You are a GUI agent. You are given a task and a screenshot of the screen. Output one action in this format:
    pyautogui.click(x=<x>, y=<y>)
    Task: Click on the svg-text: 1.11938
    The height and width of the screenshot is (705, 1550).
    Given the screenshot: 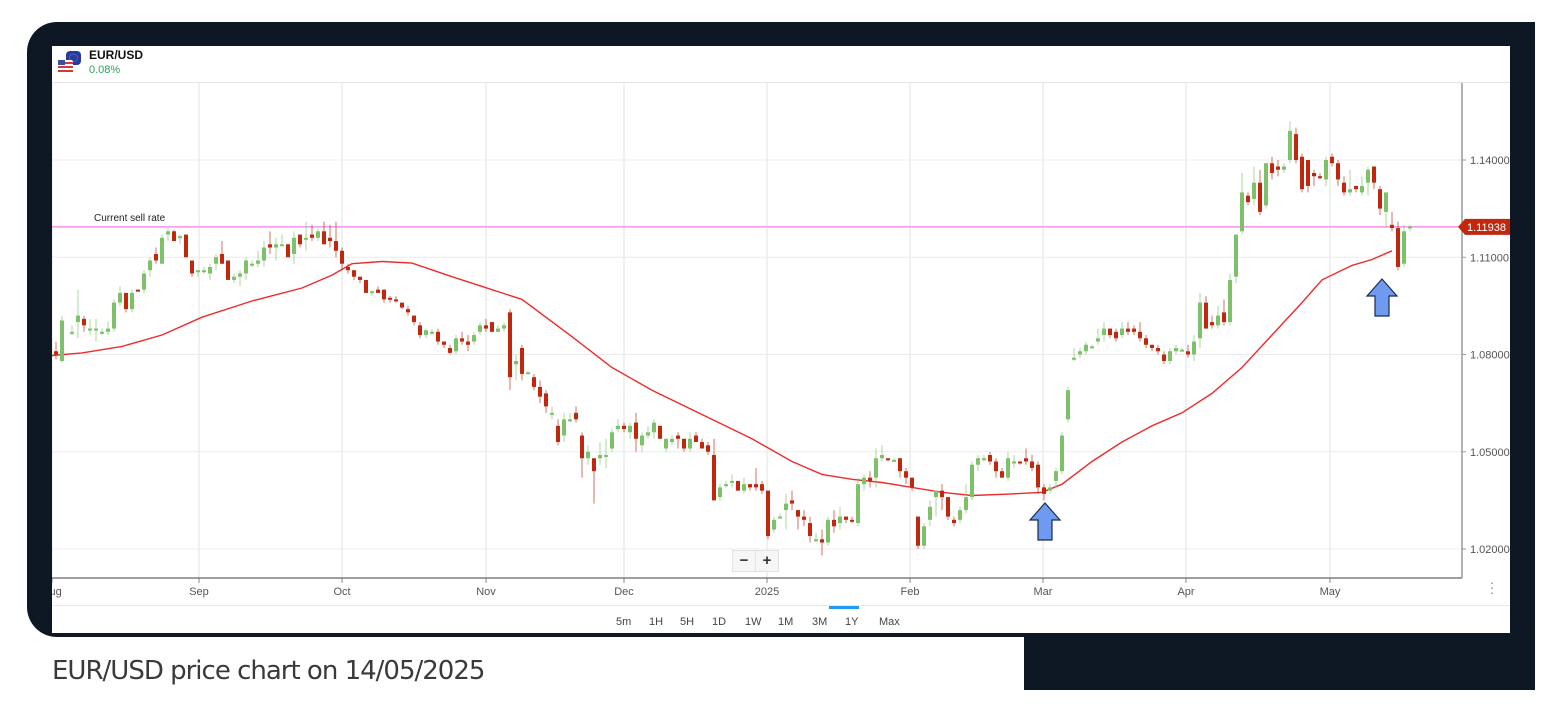 What is the action you would take?
    pyautogui.click(x=1486, y=228)
    